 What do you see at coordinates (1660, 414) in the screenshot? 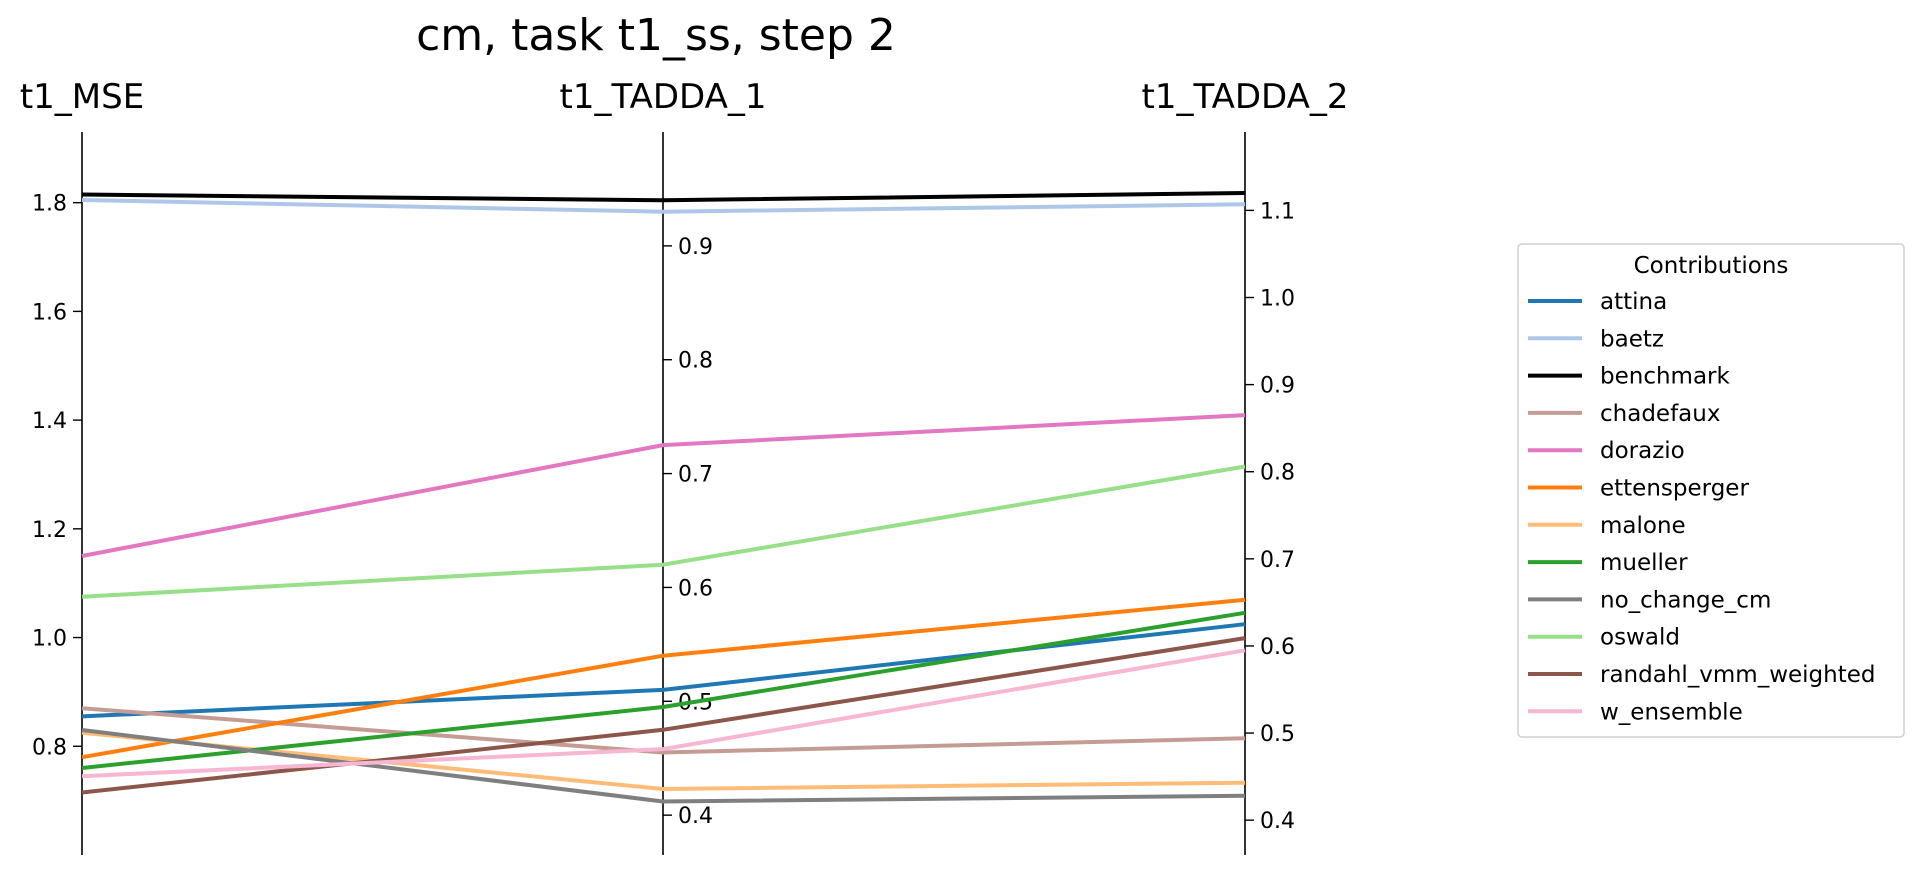
I see `legend-label: chadefaux` at bounding box center [1660, 414].